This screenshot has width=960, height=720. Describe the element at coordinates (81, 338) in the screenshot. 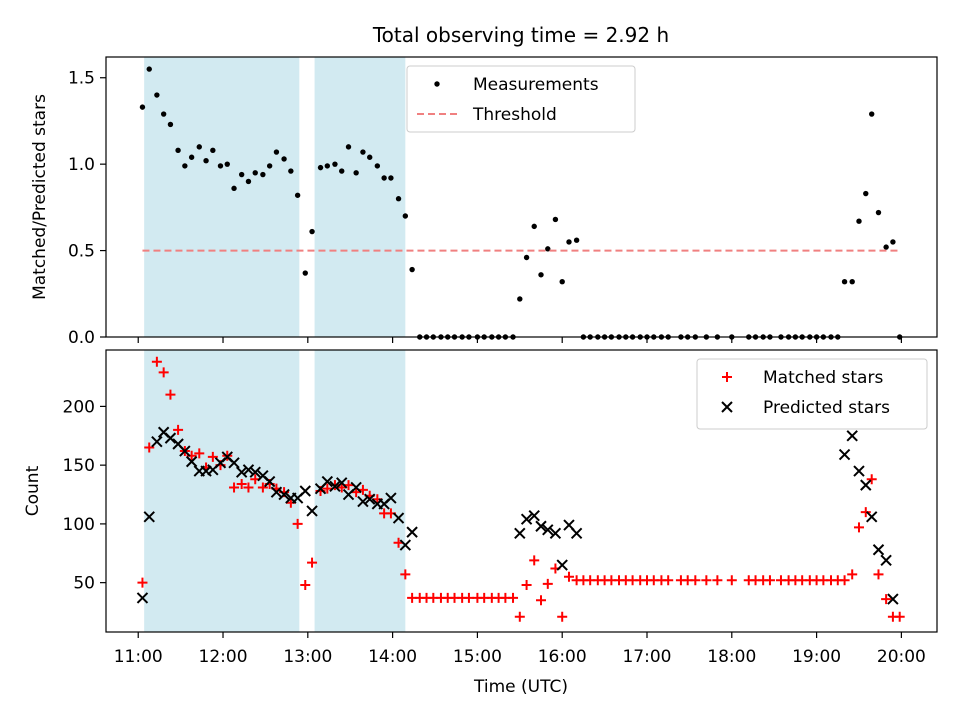

I see `y-tick-label: 0.0` at that location.